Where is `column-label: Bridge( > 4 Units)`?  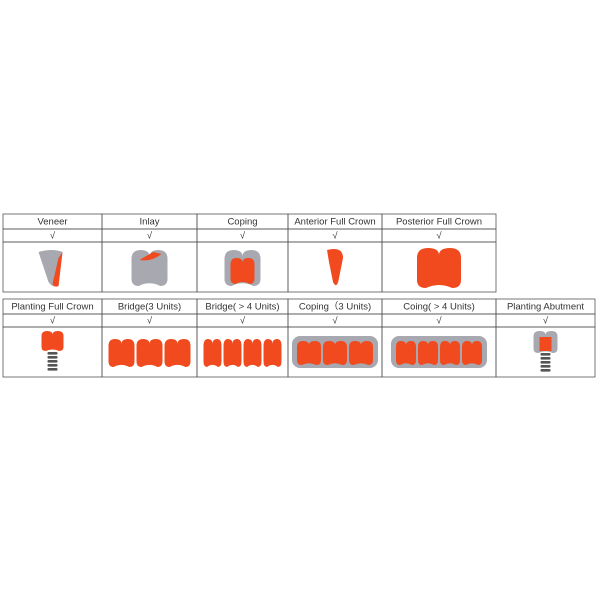
column-label: Bridge( > 4 Units) is located at coordinates (242, 307).